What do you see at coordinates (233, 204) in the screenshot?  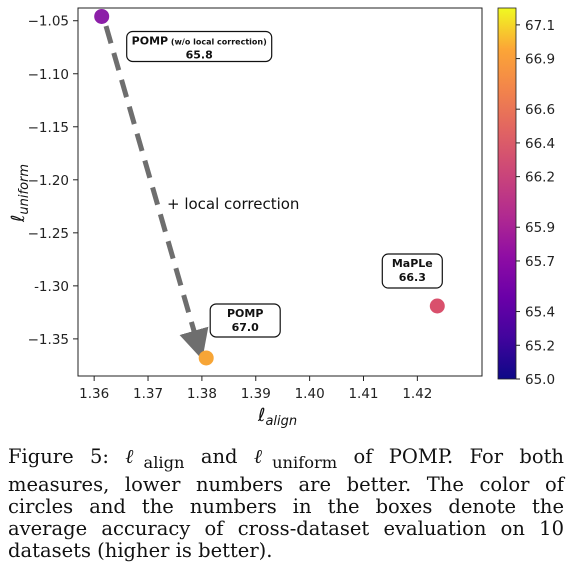 I see `local-correction-label: + local correction` at bounding box center [233, 204].